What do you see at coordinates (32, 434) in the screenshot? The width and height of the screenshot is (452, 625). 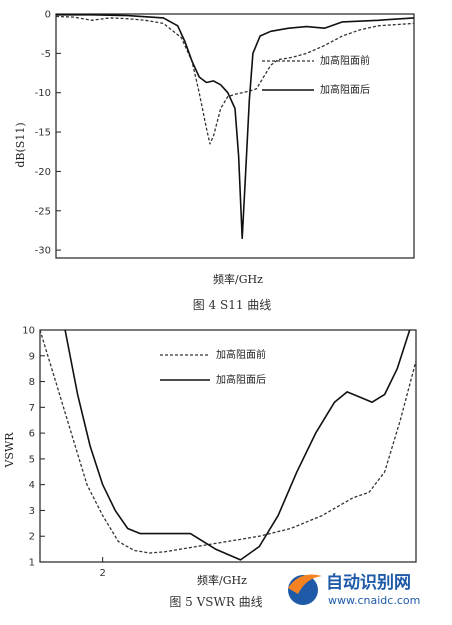 I see `vswr-y-tick-label: 6` at bounding box center [32, 434].